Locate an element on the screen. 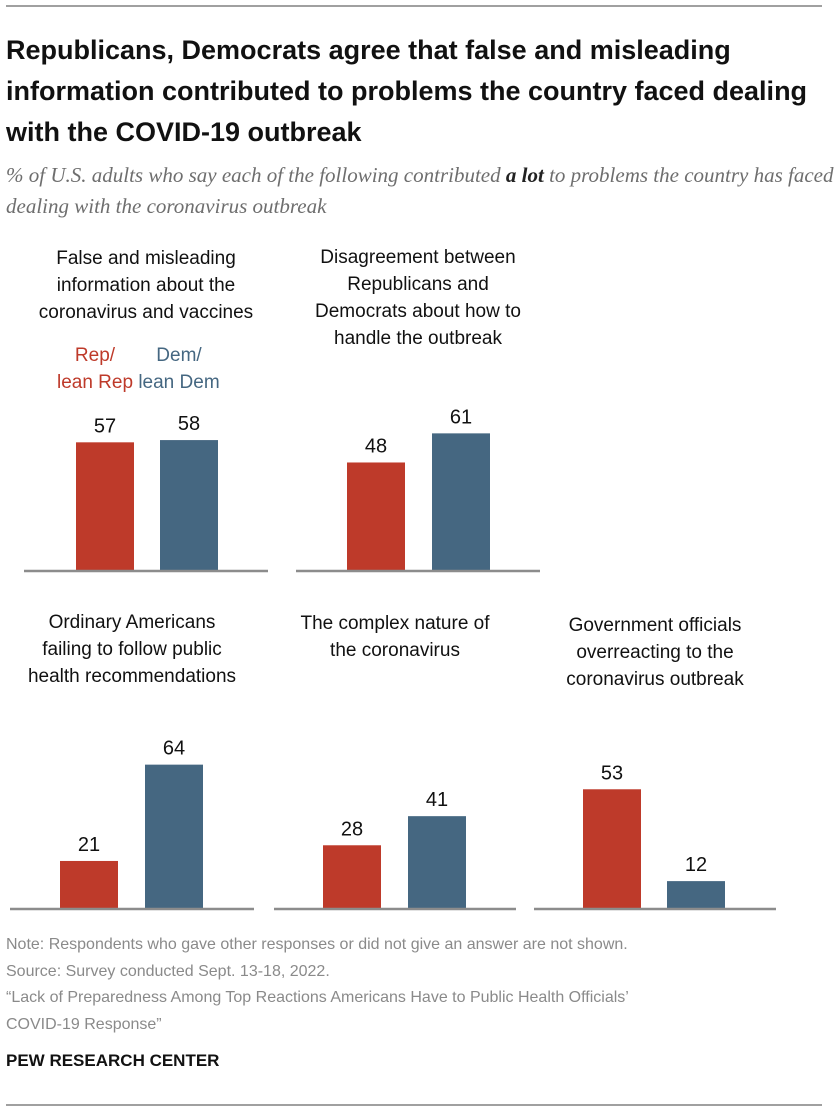 This screenshot has height=1112, width=840. legend-dem: Dem/ is located at coordinates (179, 355).